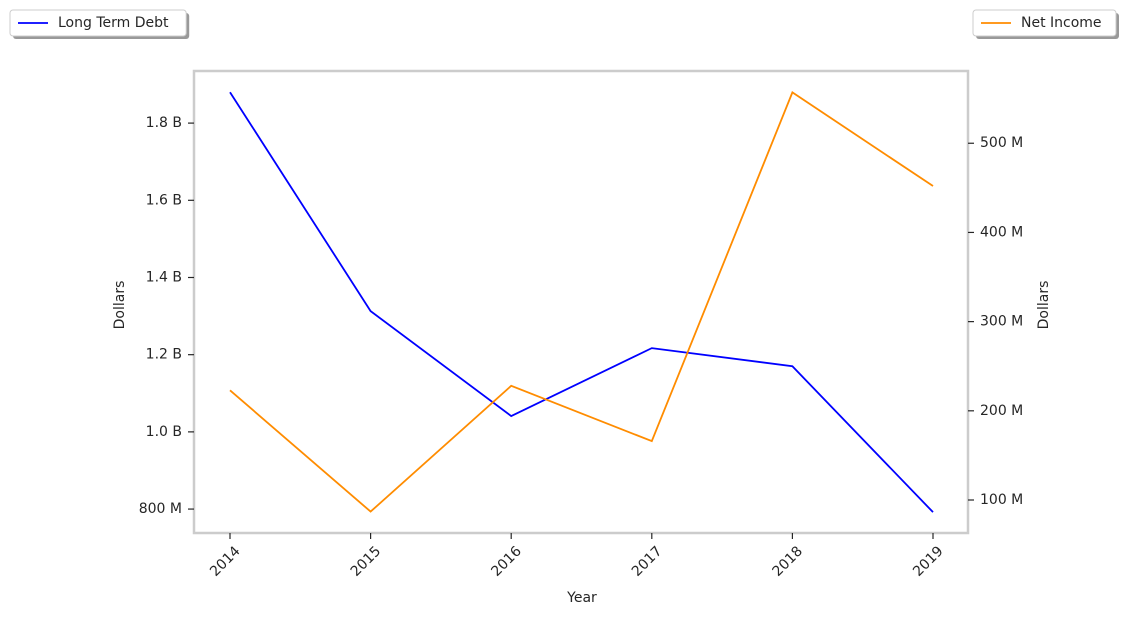  Describe the element at coordinates (164, 432) in the screenshot. I see `y-tick-label: 1.0 B` at that location.